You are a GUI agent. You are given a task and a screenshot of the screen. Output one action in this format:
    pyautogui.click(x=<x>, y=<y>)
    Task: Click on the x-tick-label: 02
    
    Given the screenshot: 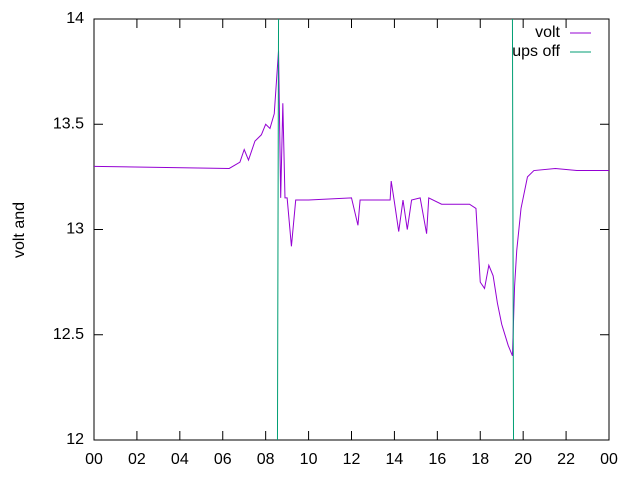 What is the action you would take?
    pyautogui.click(x=137, y=459)
    